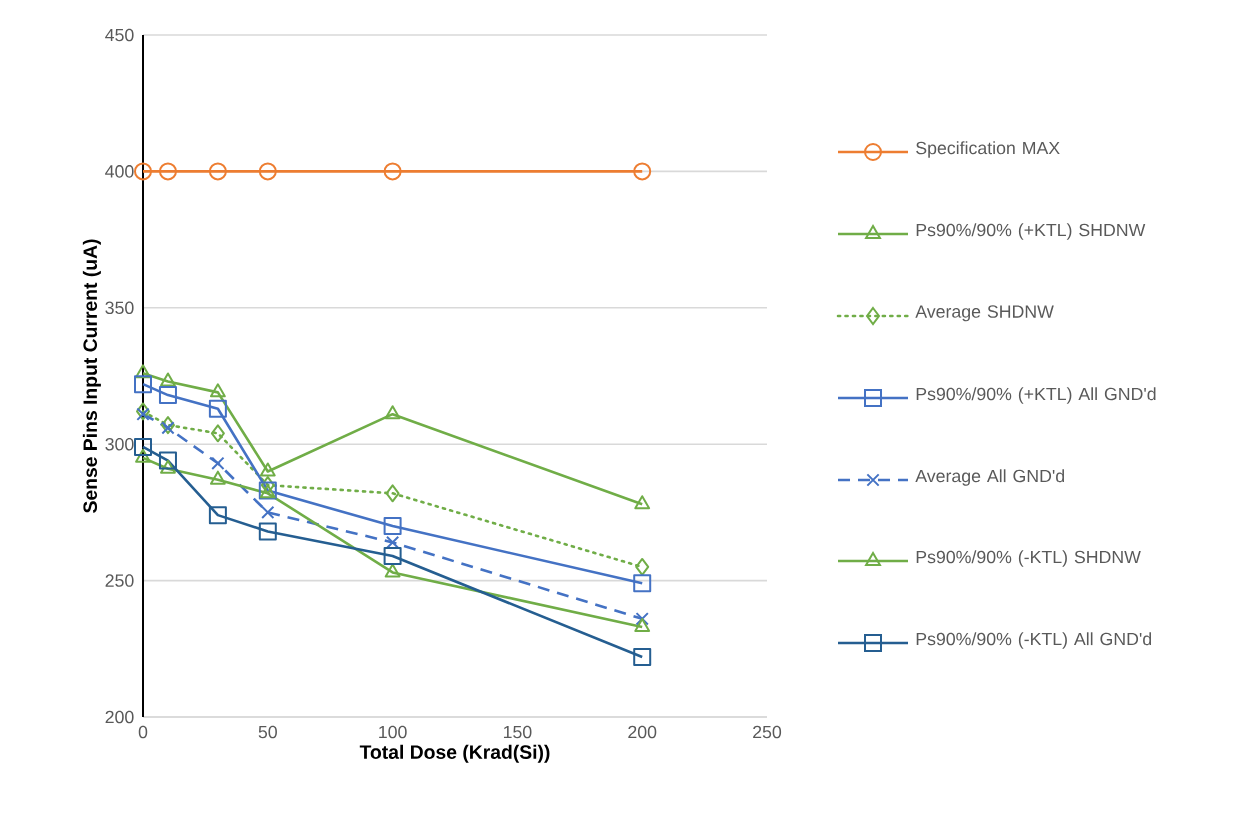  Describe the element at coordinates (990, 477) in the screenshot. I see `legend-label: Average All GND'd` at that location.